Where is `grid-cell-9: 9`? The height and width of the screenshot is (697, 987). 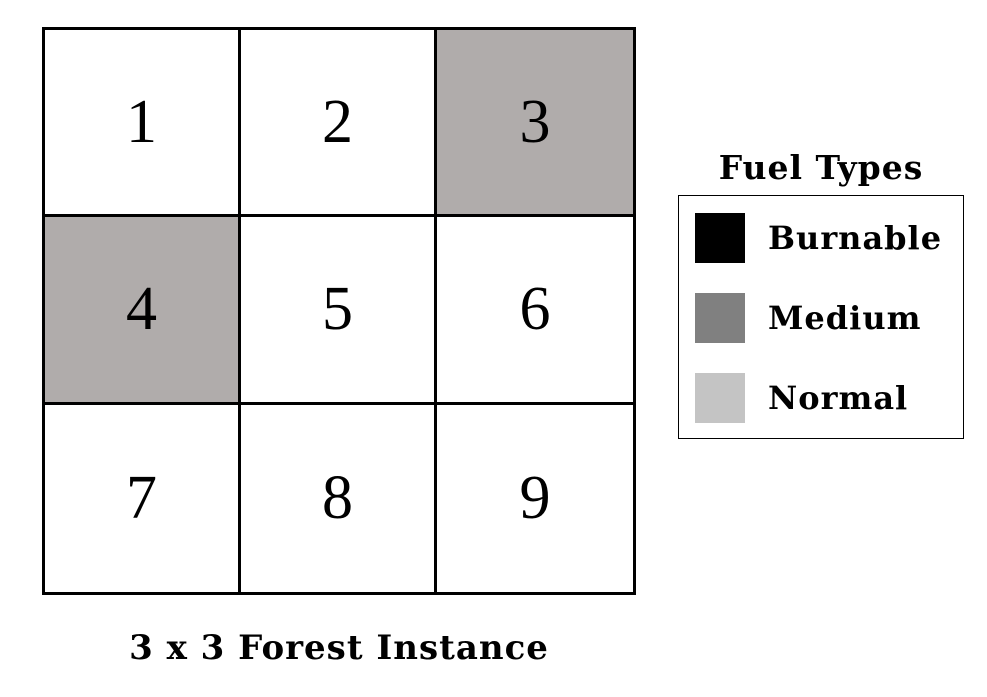
grid-cell-9: 9 is located at coordinates (535, 498).